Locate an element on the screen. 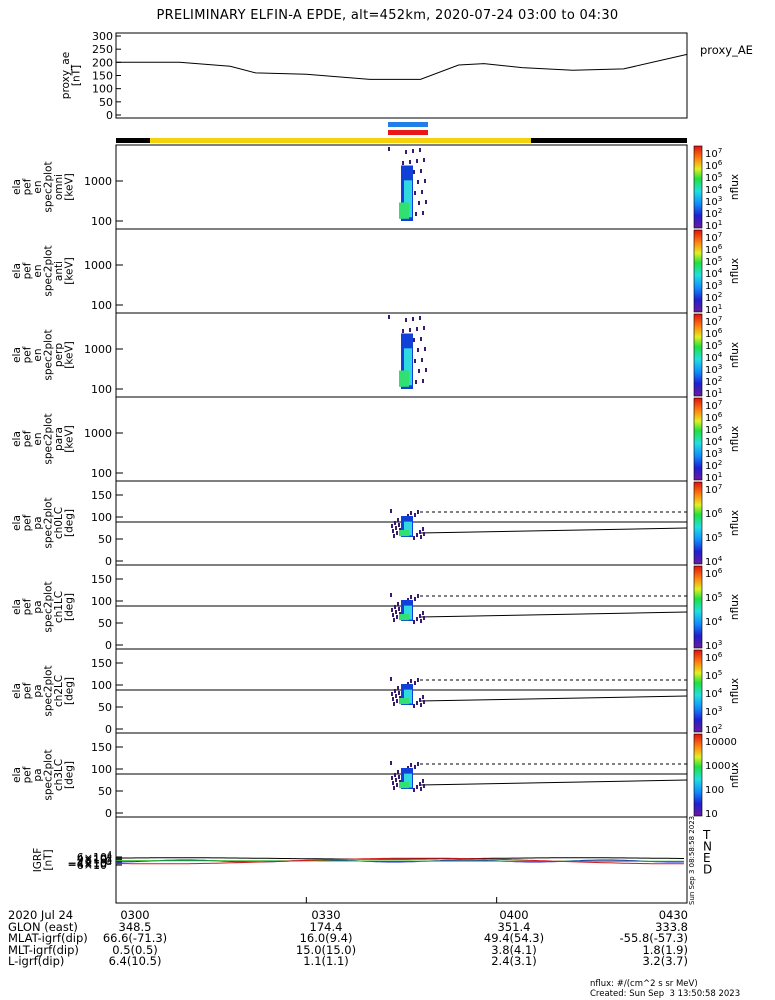  panel-2-cbar-label: nflux is located at coordinates (735, 355).